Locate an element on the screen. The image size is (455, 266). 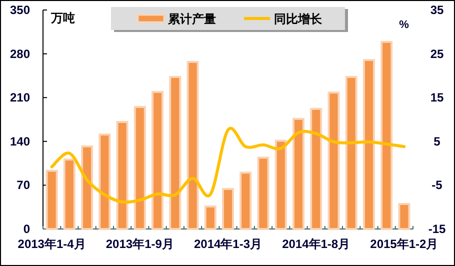
x-tick-label: 2013年1-4月 is located at coordinates (52, 244).